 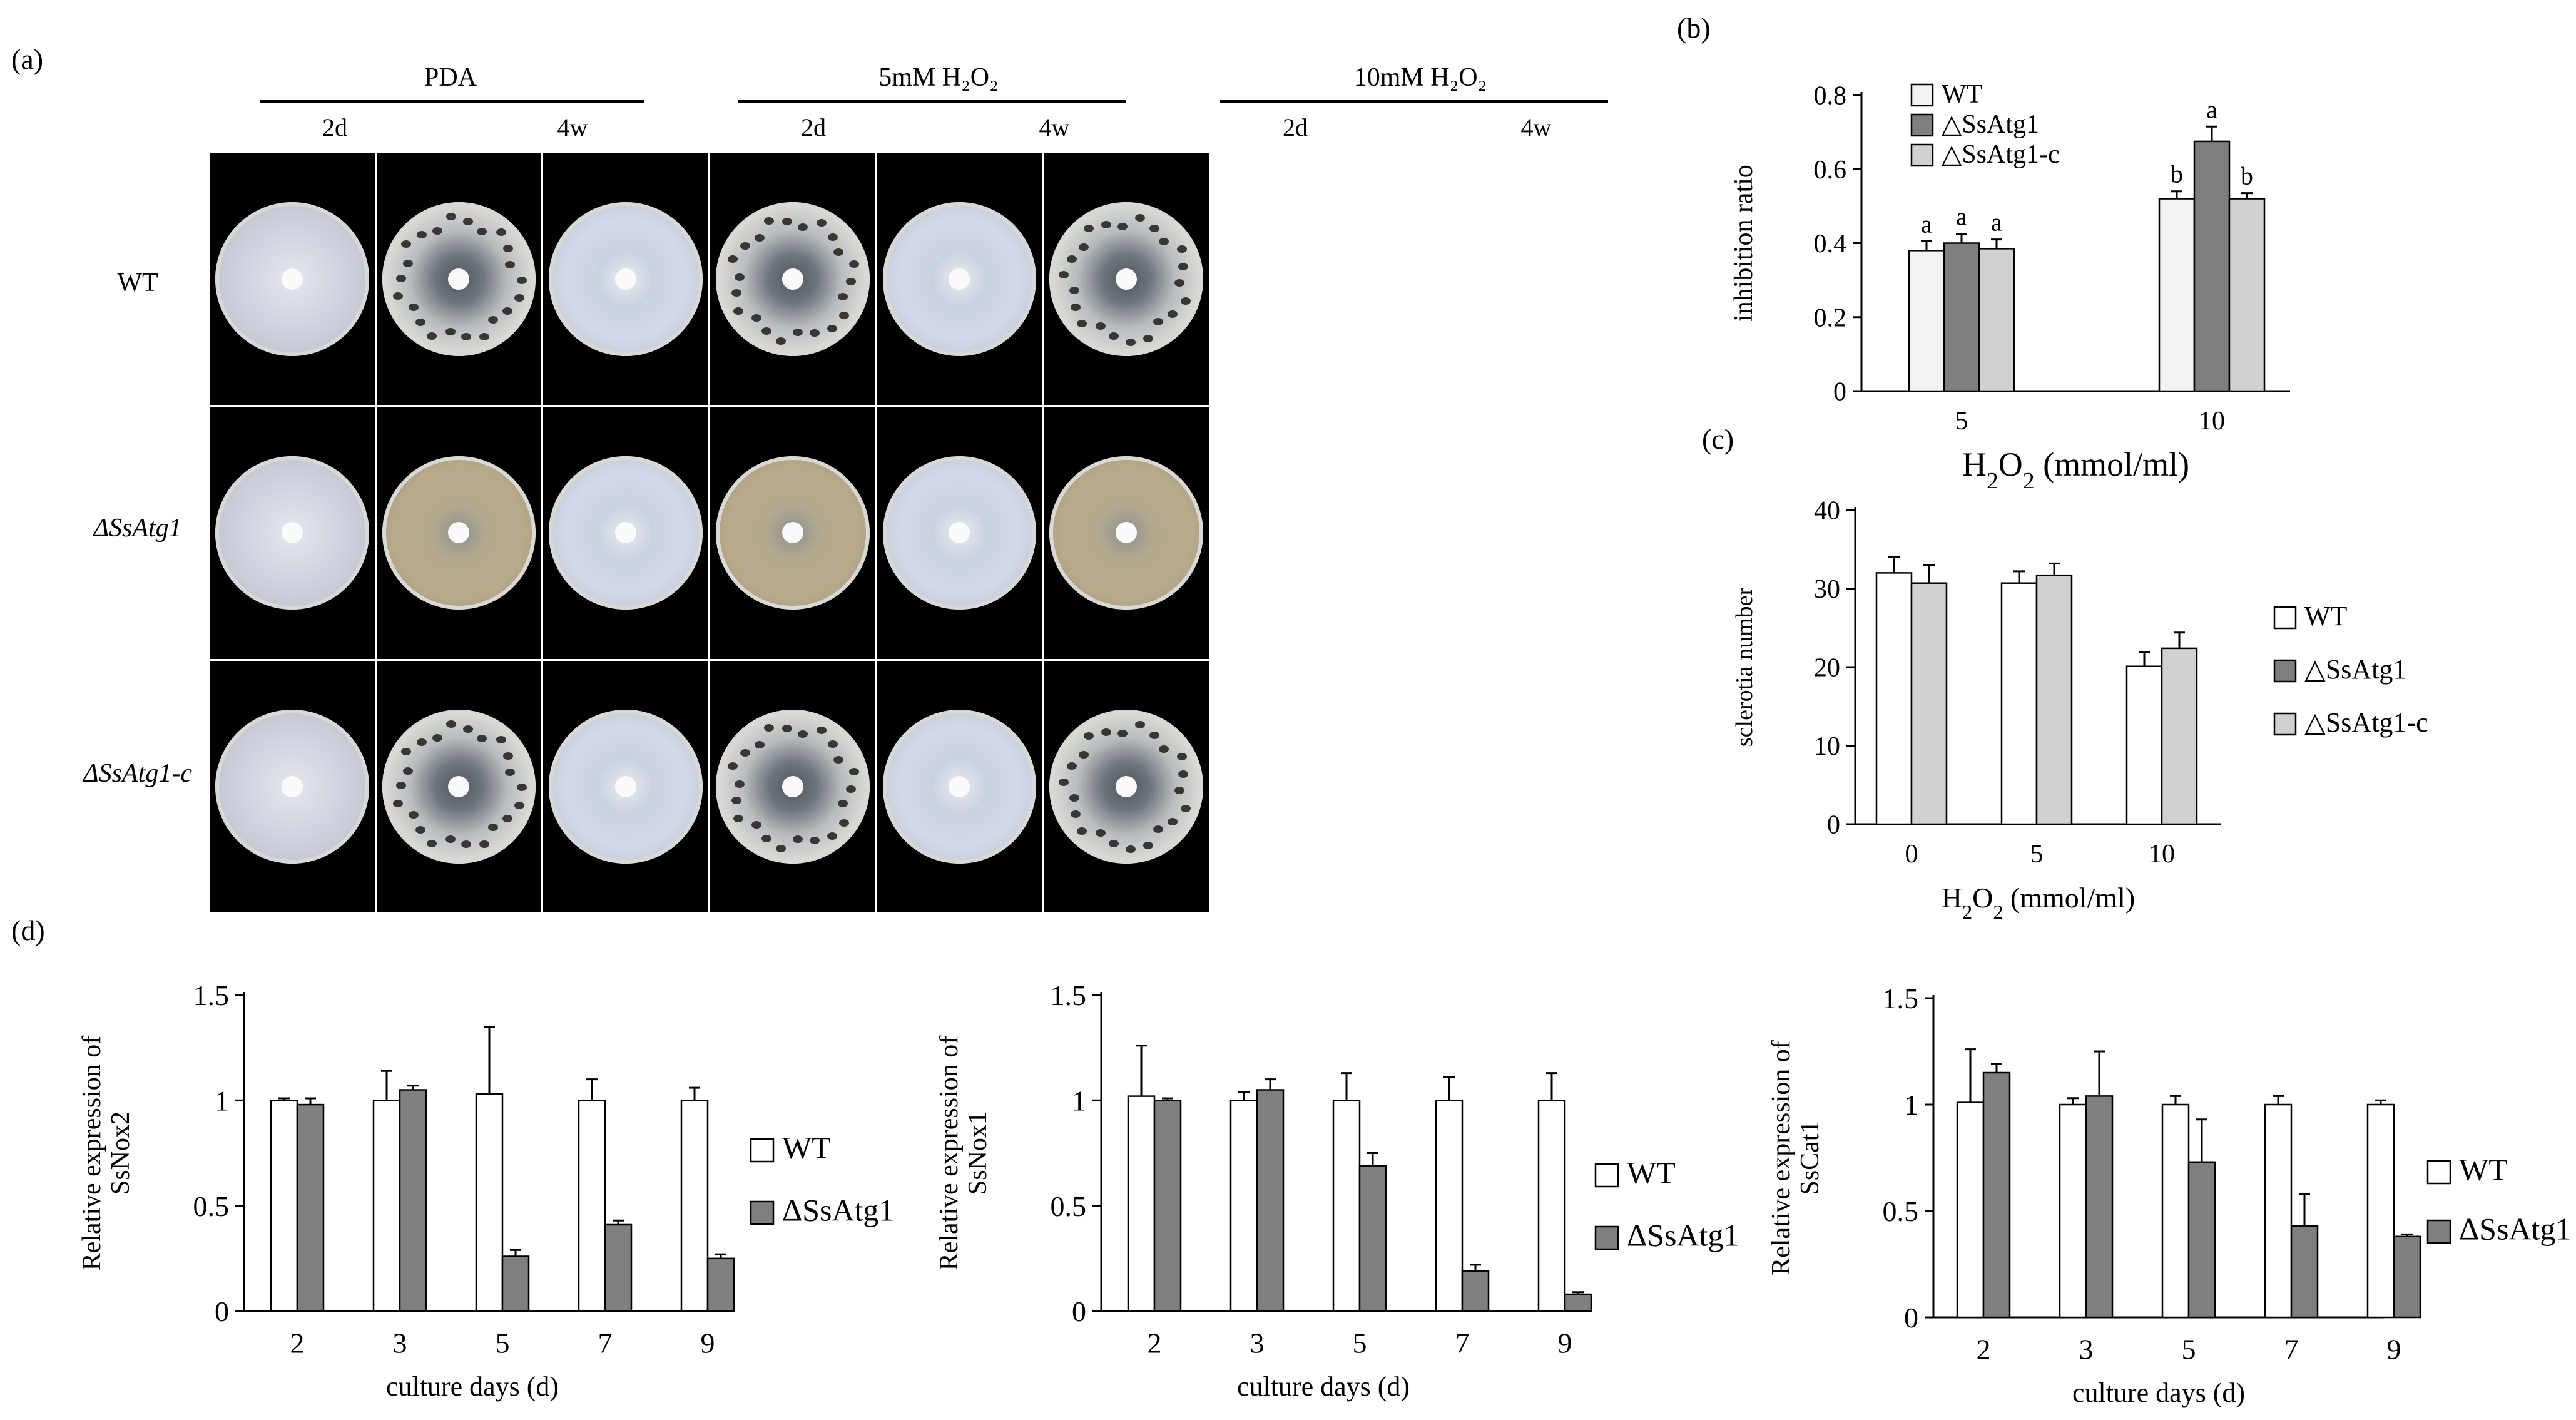 What do you see at coordinates (1694, 28) in the screenshot?
I see `panel-label-b: (b)` at bounding box center [1694, 28].